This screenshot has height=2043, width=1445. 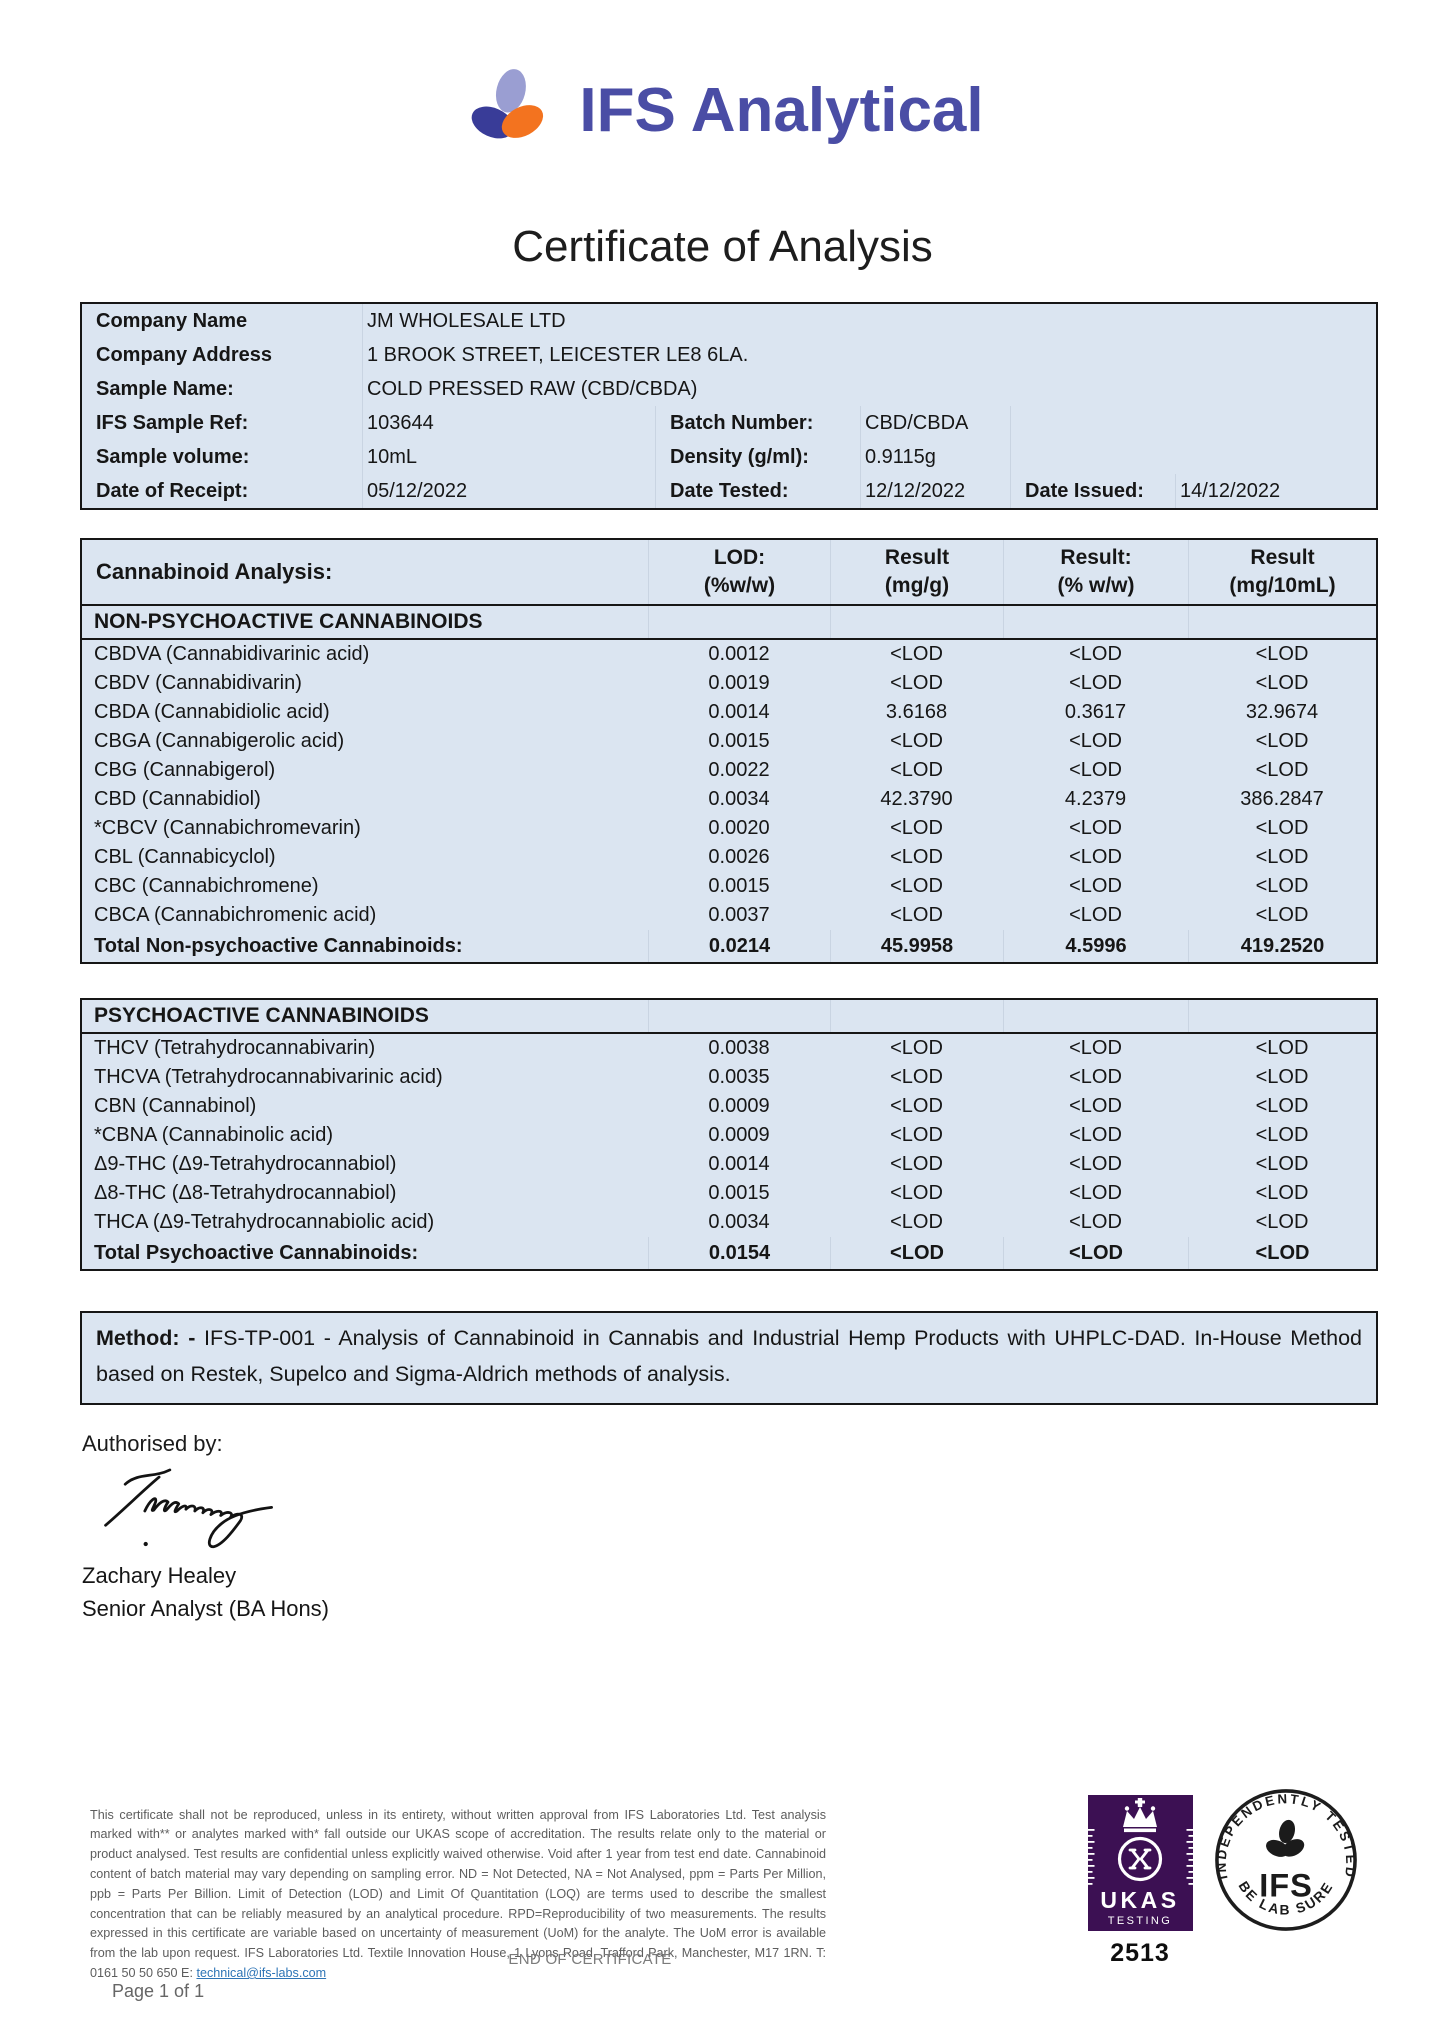 I want to click on analyte-name: CBL (Cannabicyclol), so click(x=185, y=857).